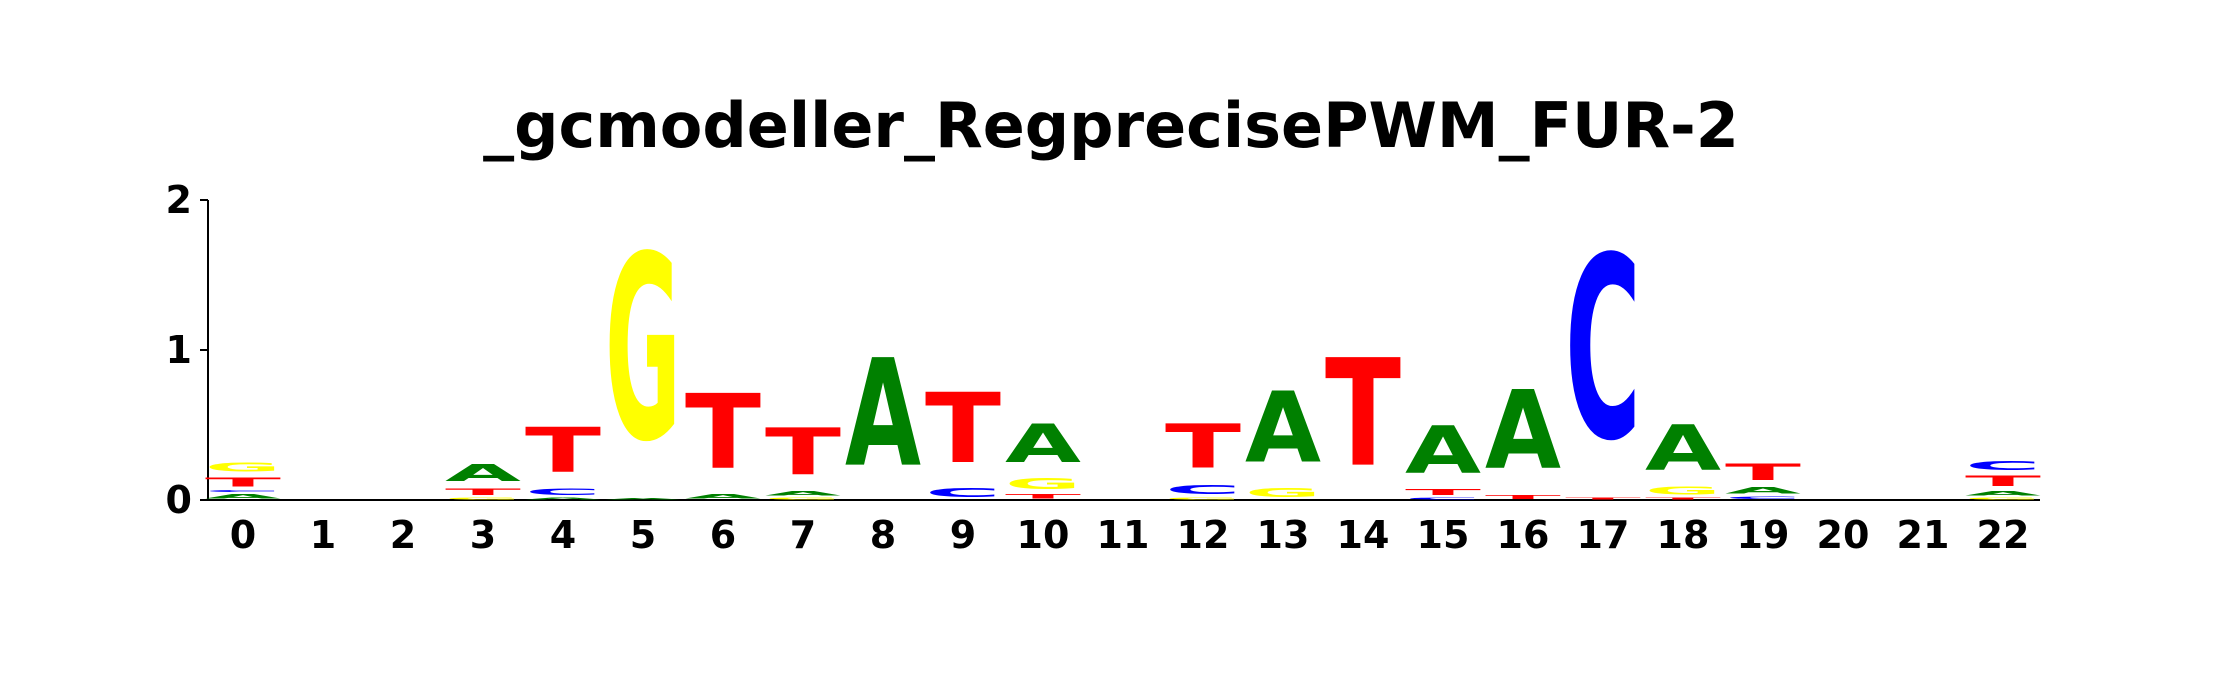 Image resolution: width=2240 pixels, height=700 pixels. What do you see at coordinates (179, 350) in the screenshot?
I see `y-tick-label: 1` at bounding box center [179, 350].